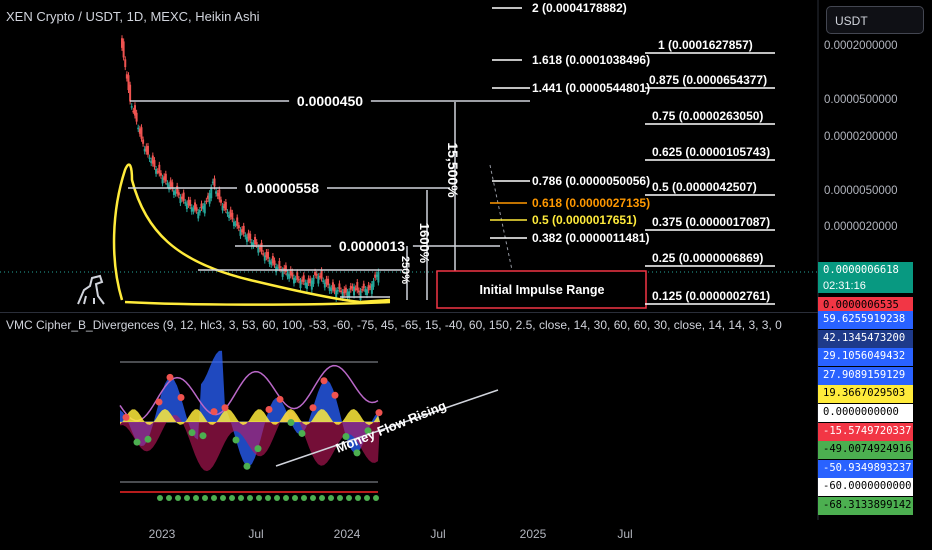 The width and height of the screenshot is (932, 550). I want to click on currency-button: USDT, so click(875, 20).